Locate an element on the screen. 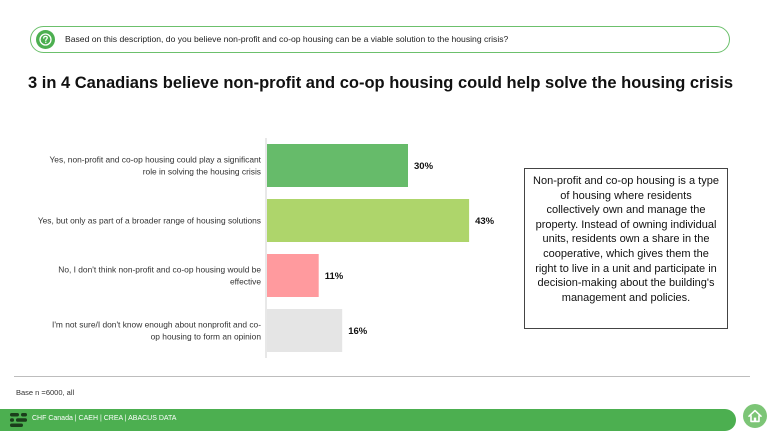  home-icon is located at coordinates (755, 416).